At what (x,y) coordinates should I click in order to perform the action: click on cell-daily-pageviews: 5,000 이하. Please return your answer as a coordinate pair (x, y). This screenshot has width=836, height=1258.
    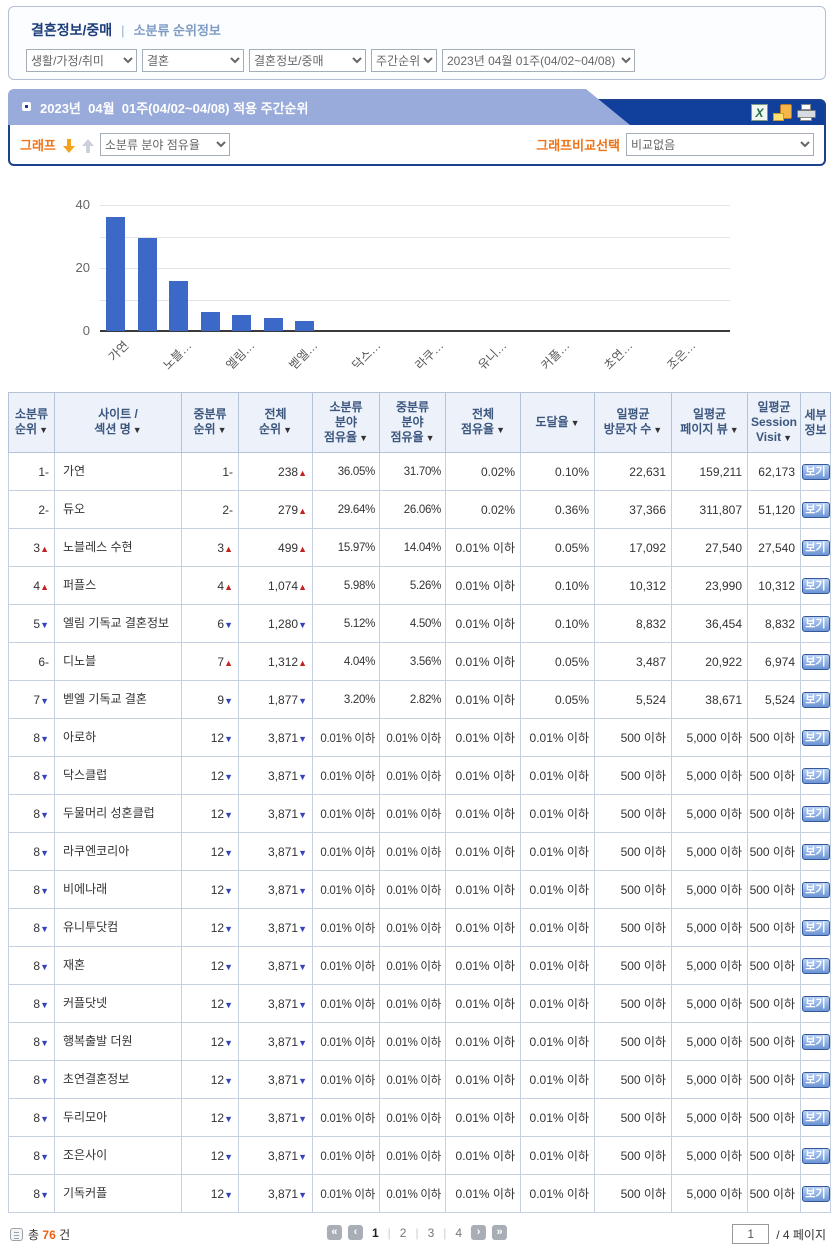
    Looking at the image, I should click on (709, 851).